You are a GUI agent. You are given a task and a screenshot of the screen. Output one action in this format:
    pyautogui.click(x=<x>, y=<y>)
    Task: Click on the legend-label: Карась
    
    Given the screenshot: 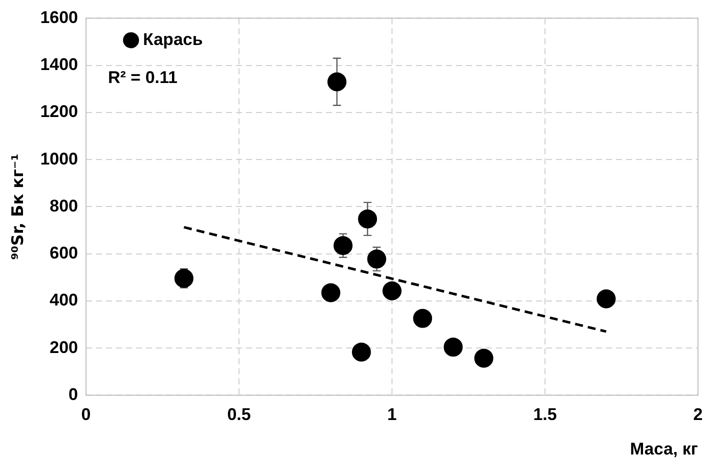 What is the action you would take?
    pyautogui.click(x=173, y=39)
    